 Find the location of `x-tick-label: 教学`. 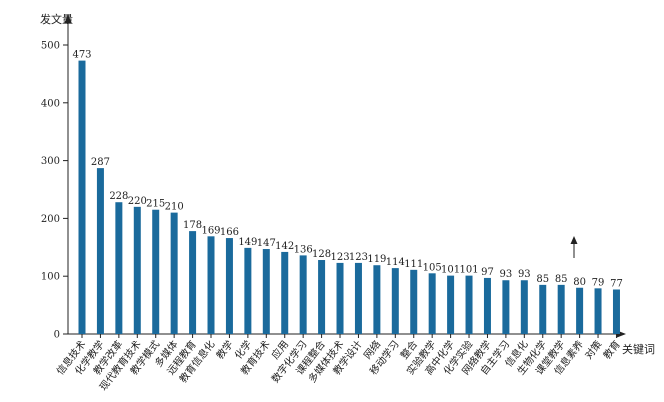

x-tick-label: 教学 is located at coordinates (224, 350).